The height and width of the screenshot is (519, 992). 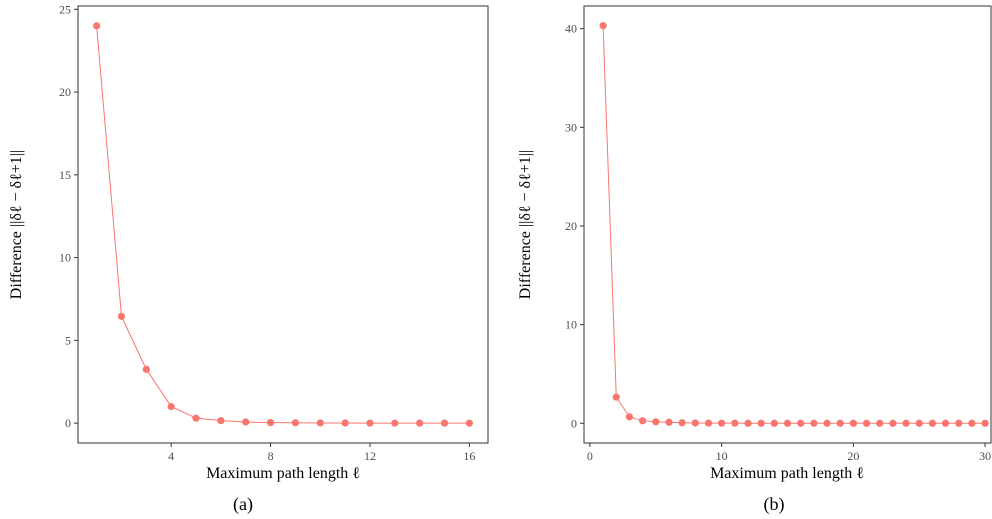 I want to click on y-tick-label: 15, so click(x=65, y=175).